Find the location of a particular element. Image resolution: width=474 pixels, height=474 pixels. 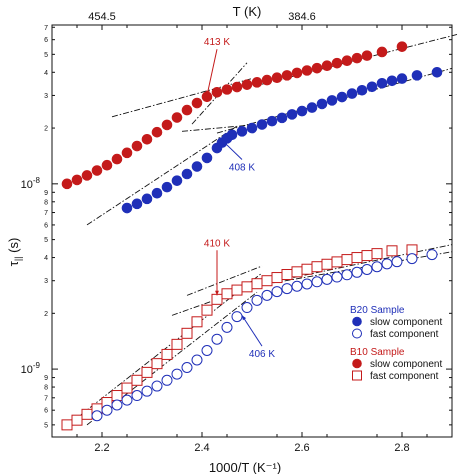

annotation-label: 413 K is located at coordinates (217, 42).